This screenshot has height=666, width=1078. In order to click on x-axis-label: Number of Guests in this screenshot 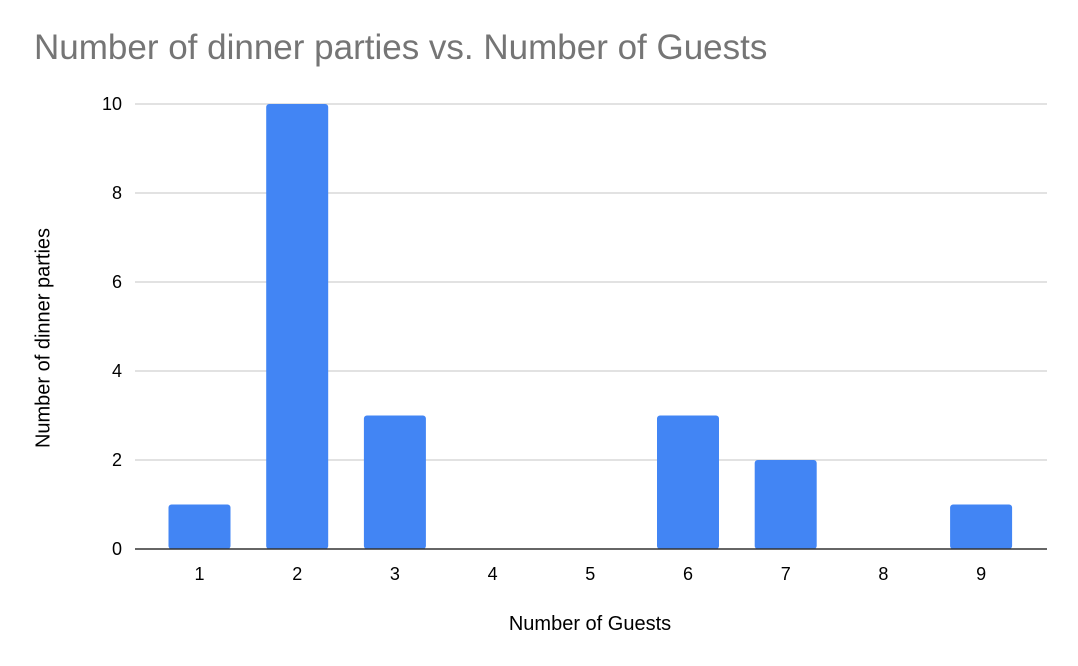, I will do `click(590, 624)`.